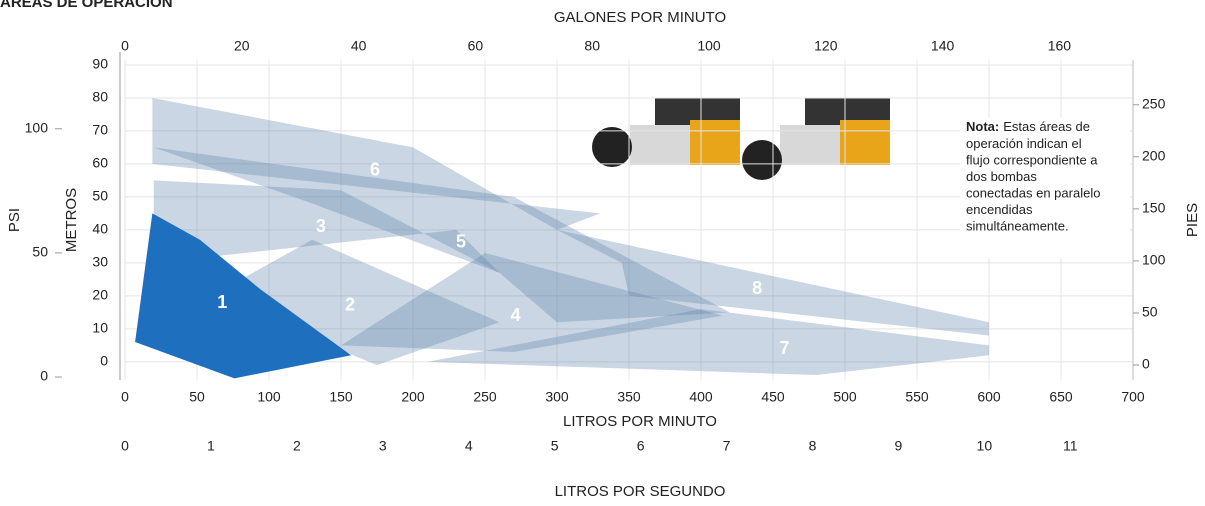 This screenshot has width=1205, height=506. What do you see at coordinates (211, 446) in the screenshot?
I see `x-tick-label: 1` at bounding box center [211, 446].